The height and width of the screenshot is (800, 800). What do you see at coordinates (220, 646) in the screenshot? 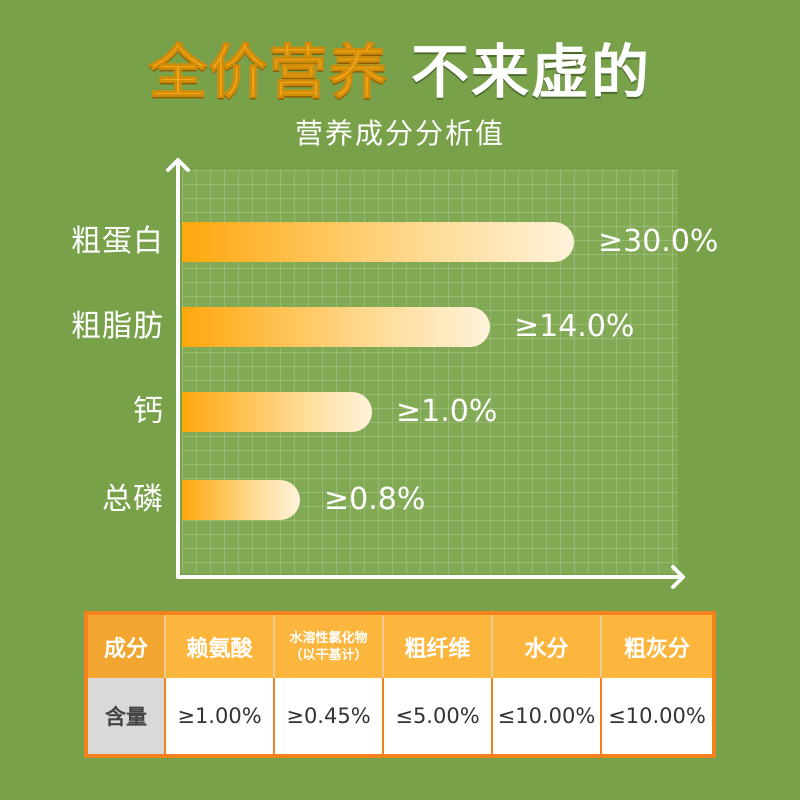
I see `table-header-cell: 赖氨酸` at bounding box center [220, 646].